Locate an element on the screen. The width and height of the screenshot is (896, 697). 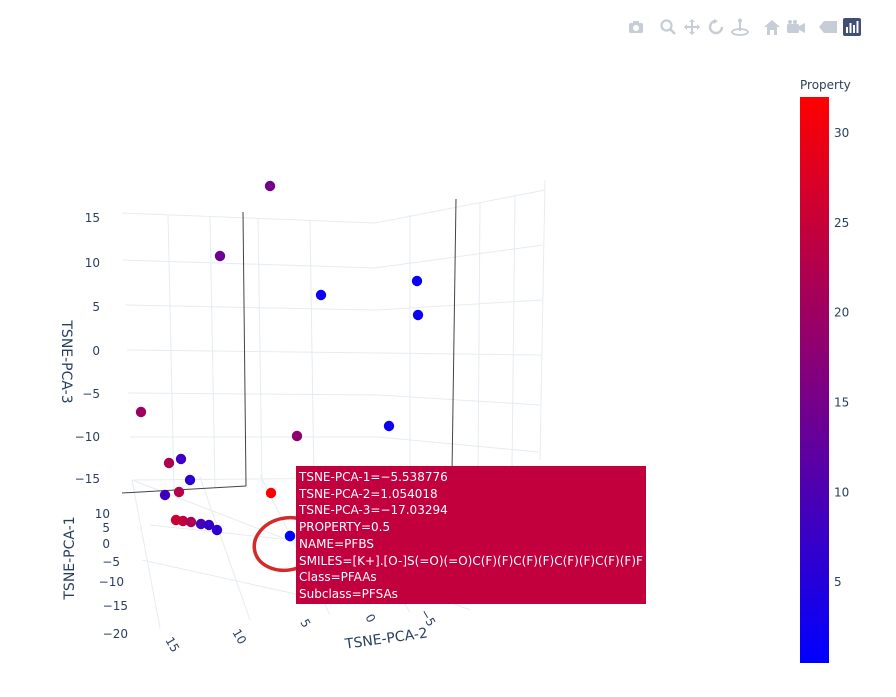
modebar is located at coordinates (744, 27).